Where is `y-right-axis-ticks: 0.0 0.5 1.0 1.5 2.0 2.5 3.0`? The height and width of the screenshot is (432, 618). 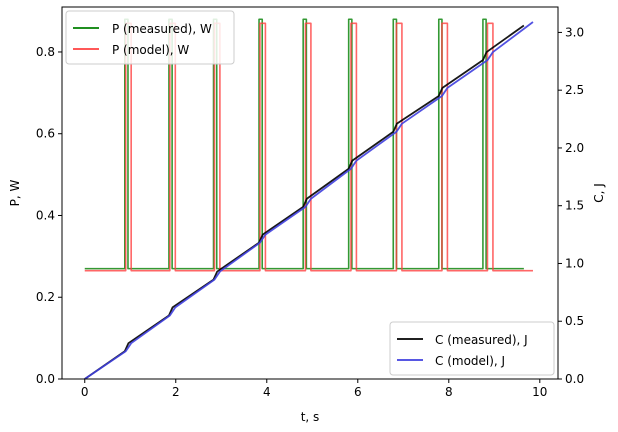 y-right-axis-ticks: 0.0 0.5 1.0 1.5 2.0 2.5 3.0 is located at coordinates (571, 205).